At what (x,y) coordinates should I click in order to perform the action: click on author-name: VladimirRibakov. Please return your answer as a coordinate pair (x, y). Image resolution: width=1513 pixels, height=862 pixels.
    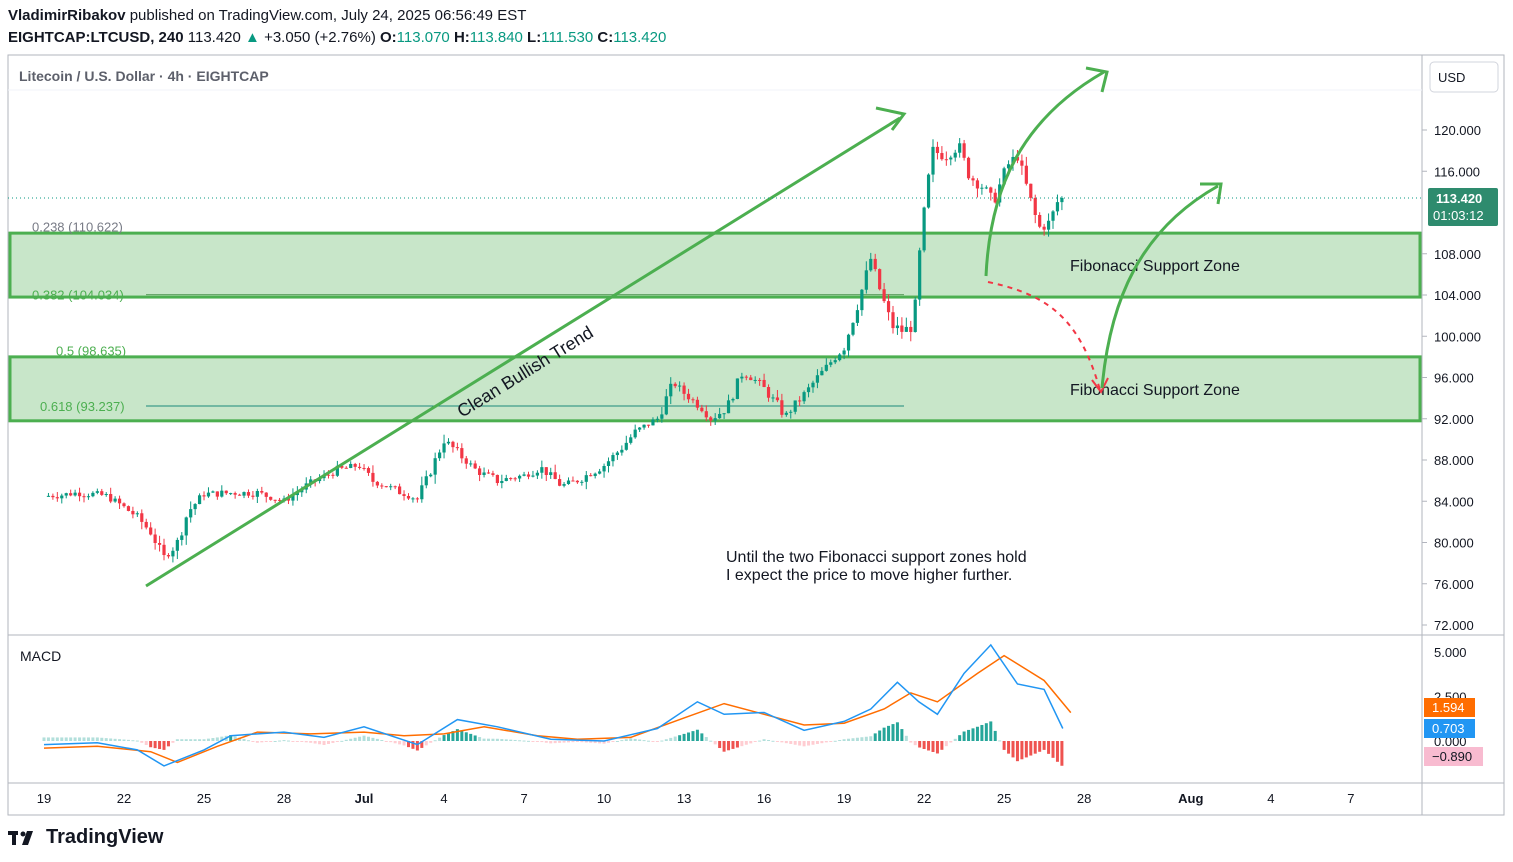
    Looking at the image, I should click on (67, 15).